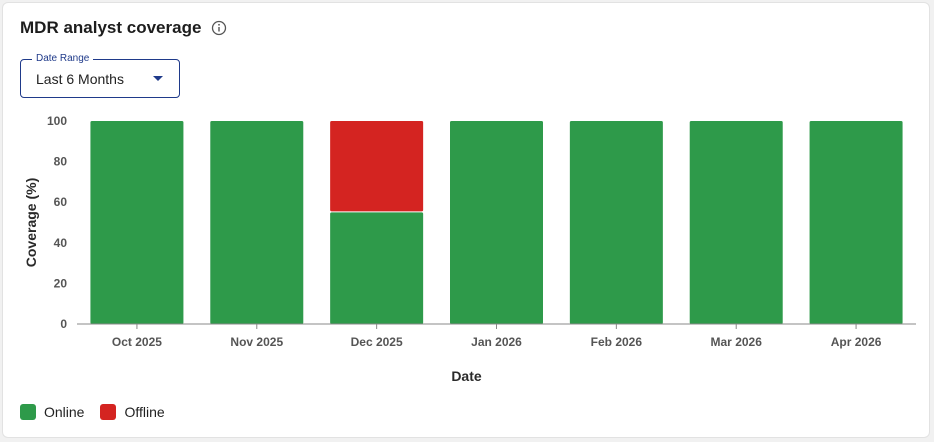 Image resolution: width=934 pixels, height=442 pixels. What do you see at coordinates (64, 412) in the screenshot?
I see `legend-label: Online` at bounding box center [64, 412].